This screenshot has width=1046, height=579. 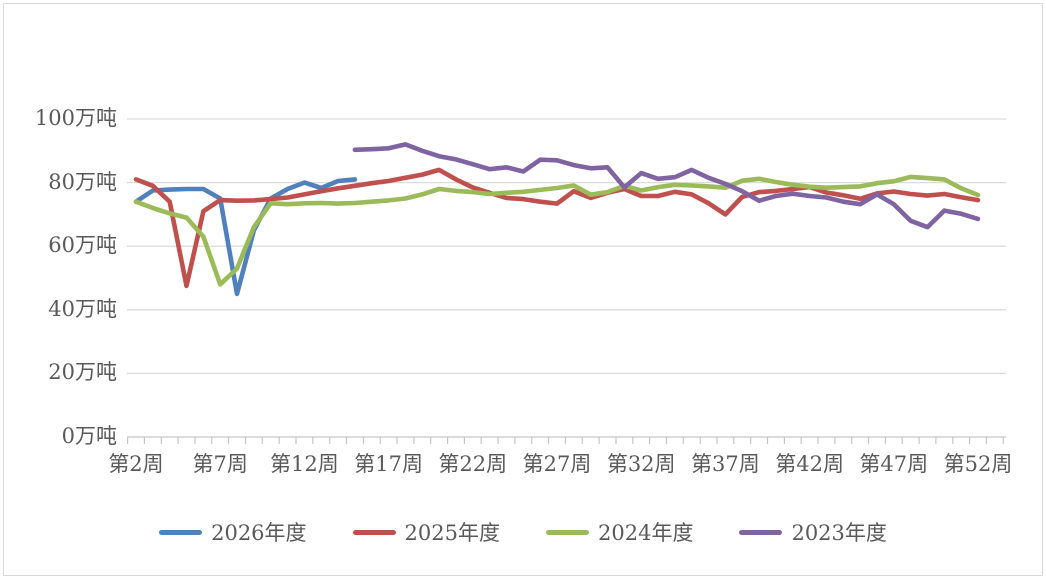 I want to click on y-tick-label-0: 0万吨, so click(x=89, y=436).